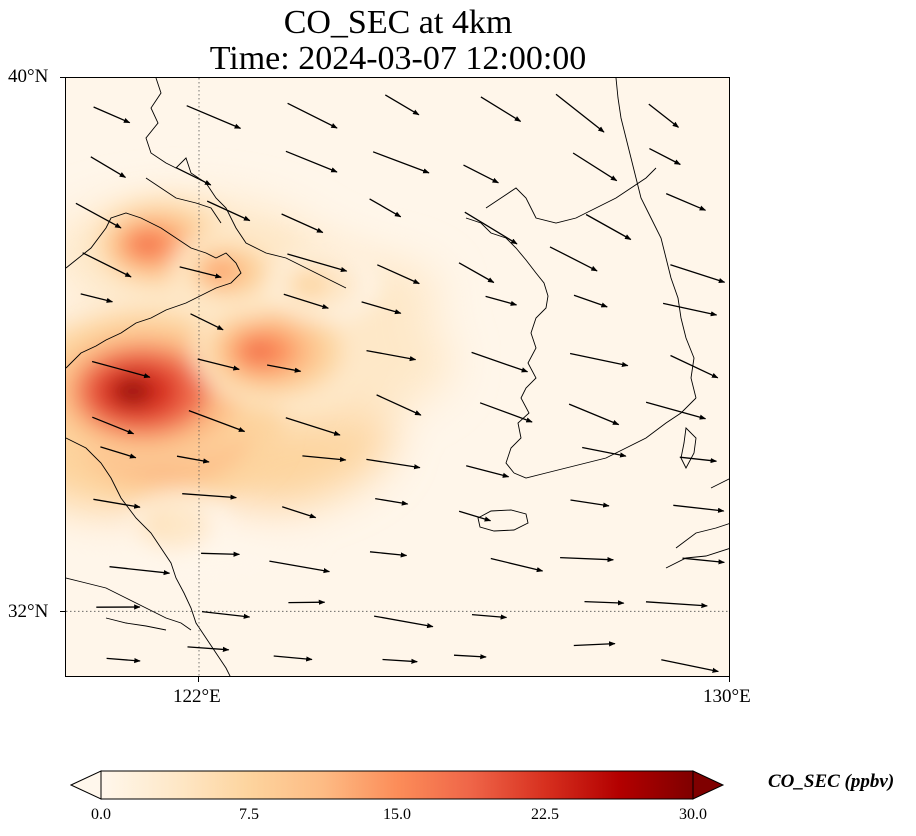 The image size is (916, 836). Describe the element at coordinates (62, 611) in the screenshot. I see `lat-tick-32n` at that location.